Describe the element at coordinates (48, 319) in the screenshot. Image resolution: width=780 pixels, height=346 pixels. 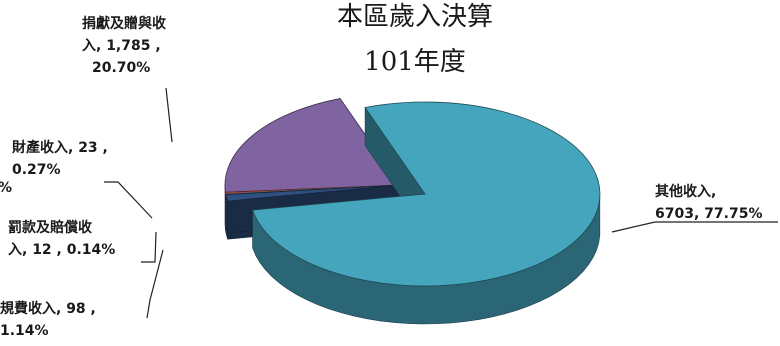
I see `data-label-2: 規費收入, 98 , 1.14%` at that location.